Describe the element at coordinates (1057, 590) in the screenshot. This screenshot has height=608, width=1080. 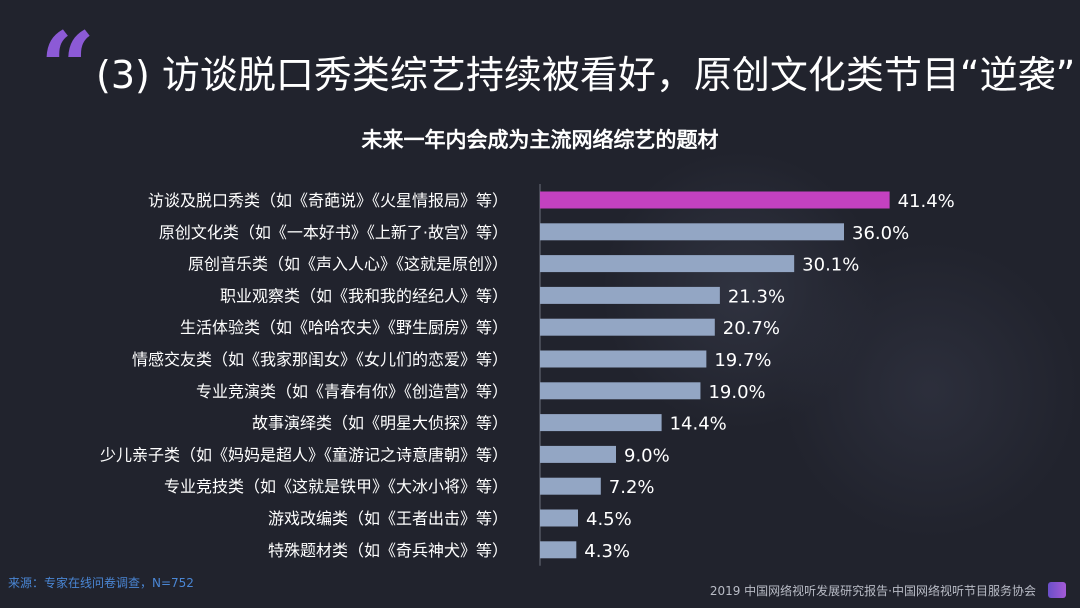
I see `logo-icon` at that location.